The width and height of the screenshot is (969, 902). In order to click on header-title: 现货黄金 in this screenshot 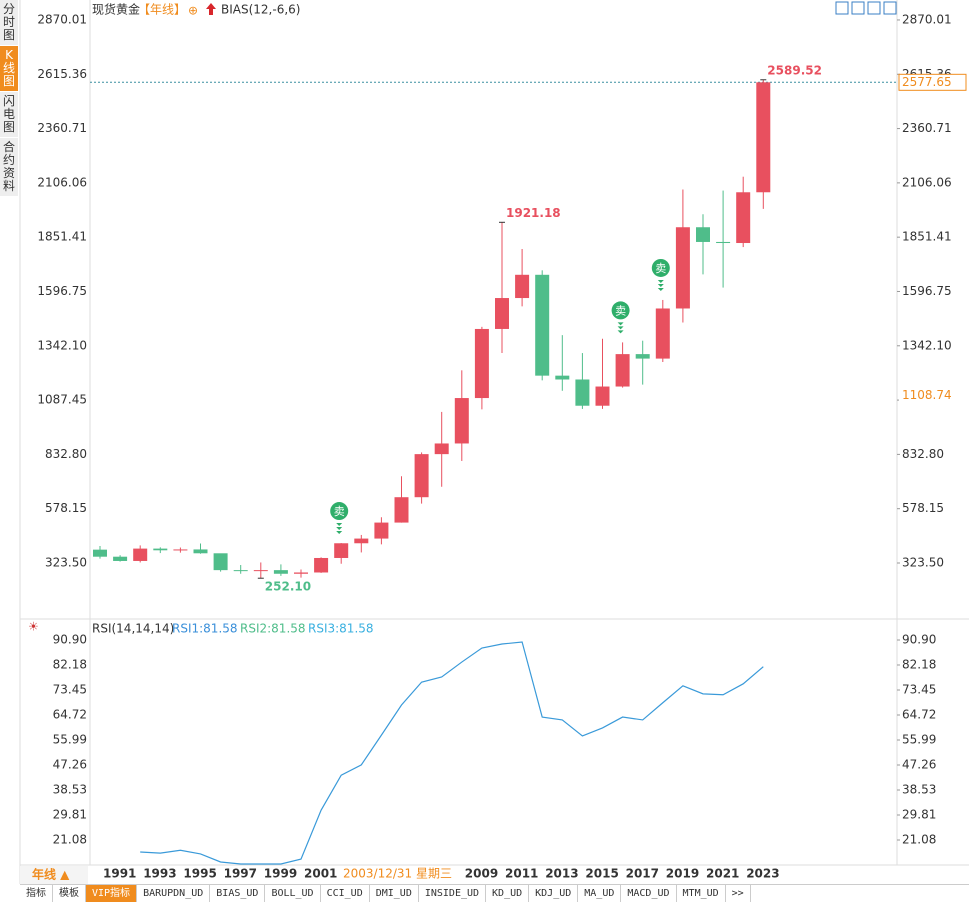, I will do `click(116, 9)`.